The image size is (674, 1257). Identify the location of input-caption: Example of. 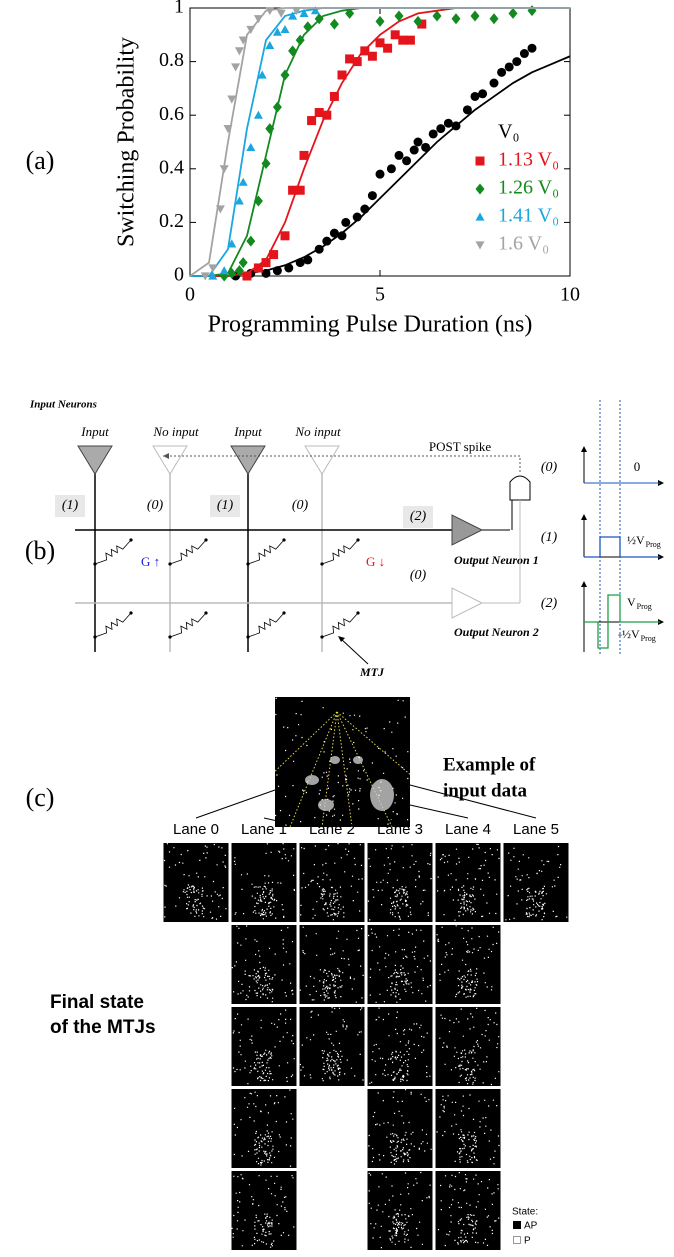
(489, 764).